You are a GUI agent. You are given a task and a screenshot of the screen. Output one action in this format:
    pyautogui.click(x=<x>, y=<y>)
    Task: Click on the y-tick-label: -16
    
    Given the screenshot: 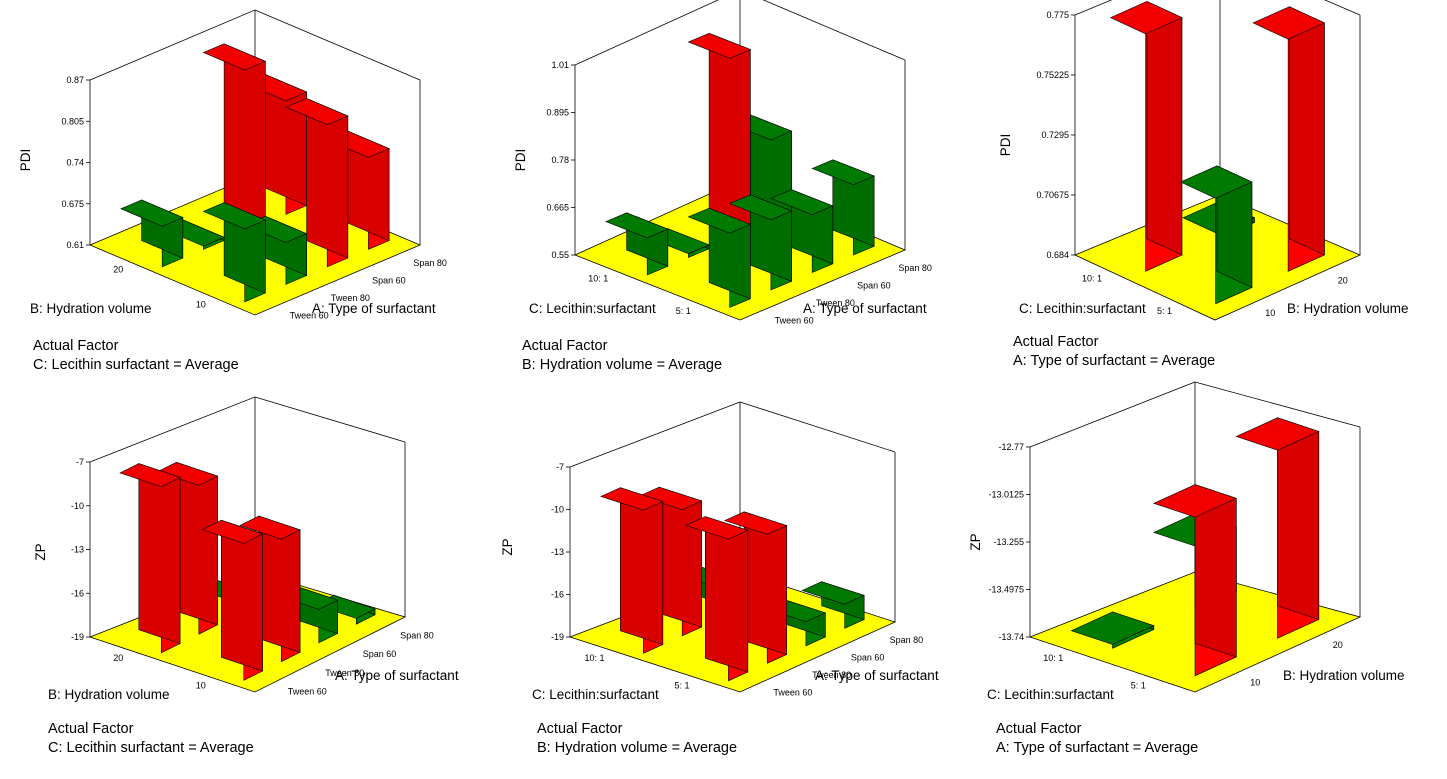 What is the action you would take?
    pyautogui.click(x=77, y=593)
    